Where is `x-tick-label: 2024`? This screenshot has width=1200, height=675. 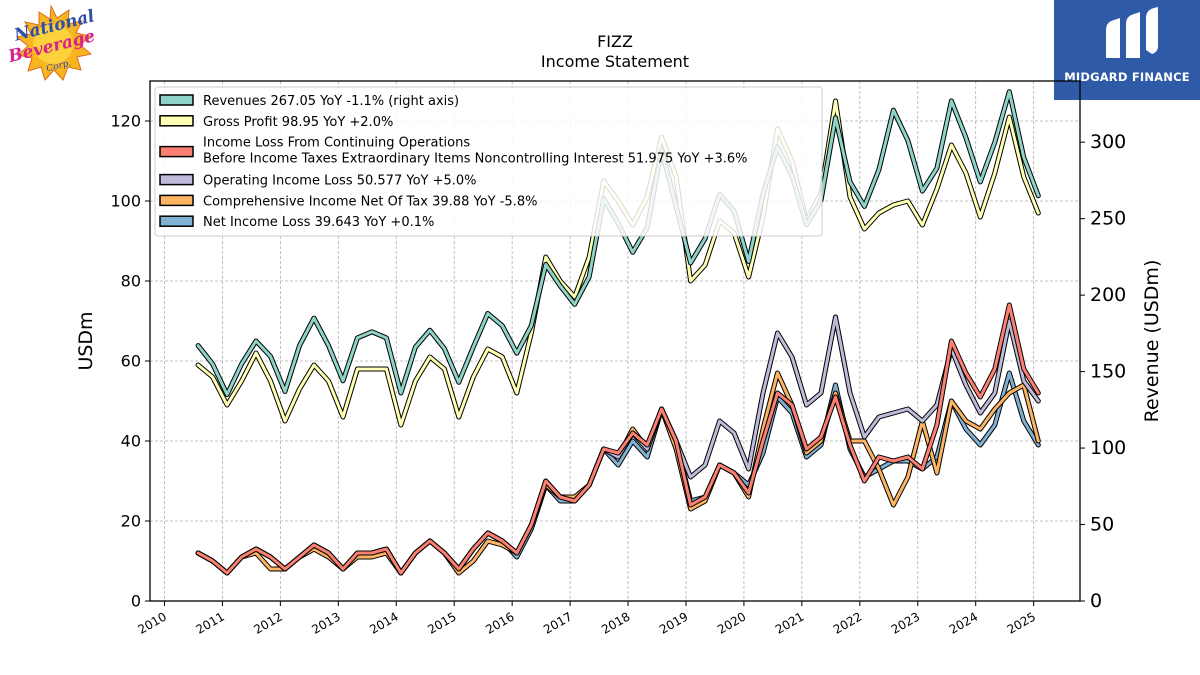 x-tick-label: 2024 is located at coordinates (963, 622).